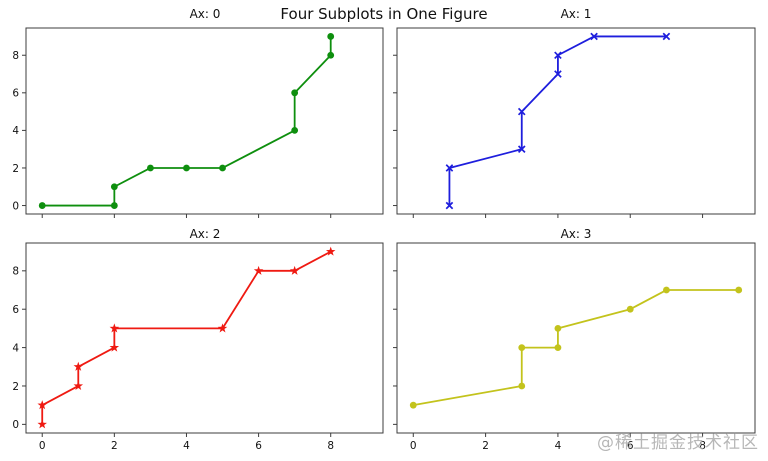 This screenshot has height=461, width=768. What do you see at coordinates (205, 14) in the screenshot?
I see `subplot-title-ax0: Ax: 0` at bounding box center [205, 14].